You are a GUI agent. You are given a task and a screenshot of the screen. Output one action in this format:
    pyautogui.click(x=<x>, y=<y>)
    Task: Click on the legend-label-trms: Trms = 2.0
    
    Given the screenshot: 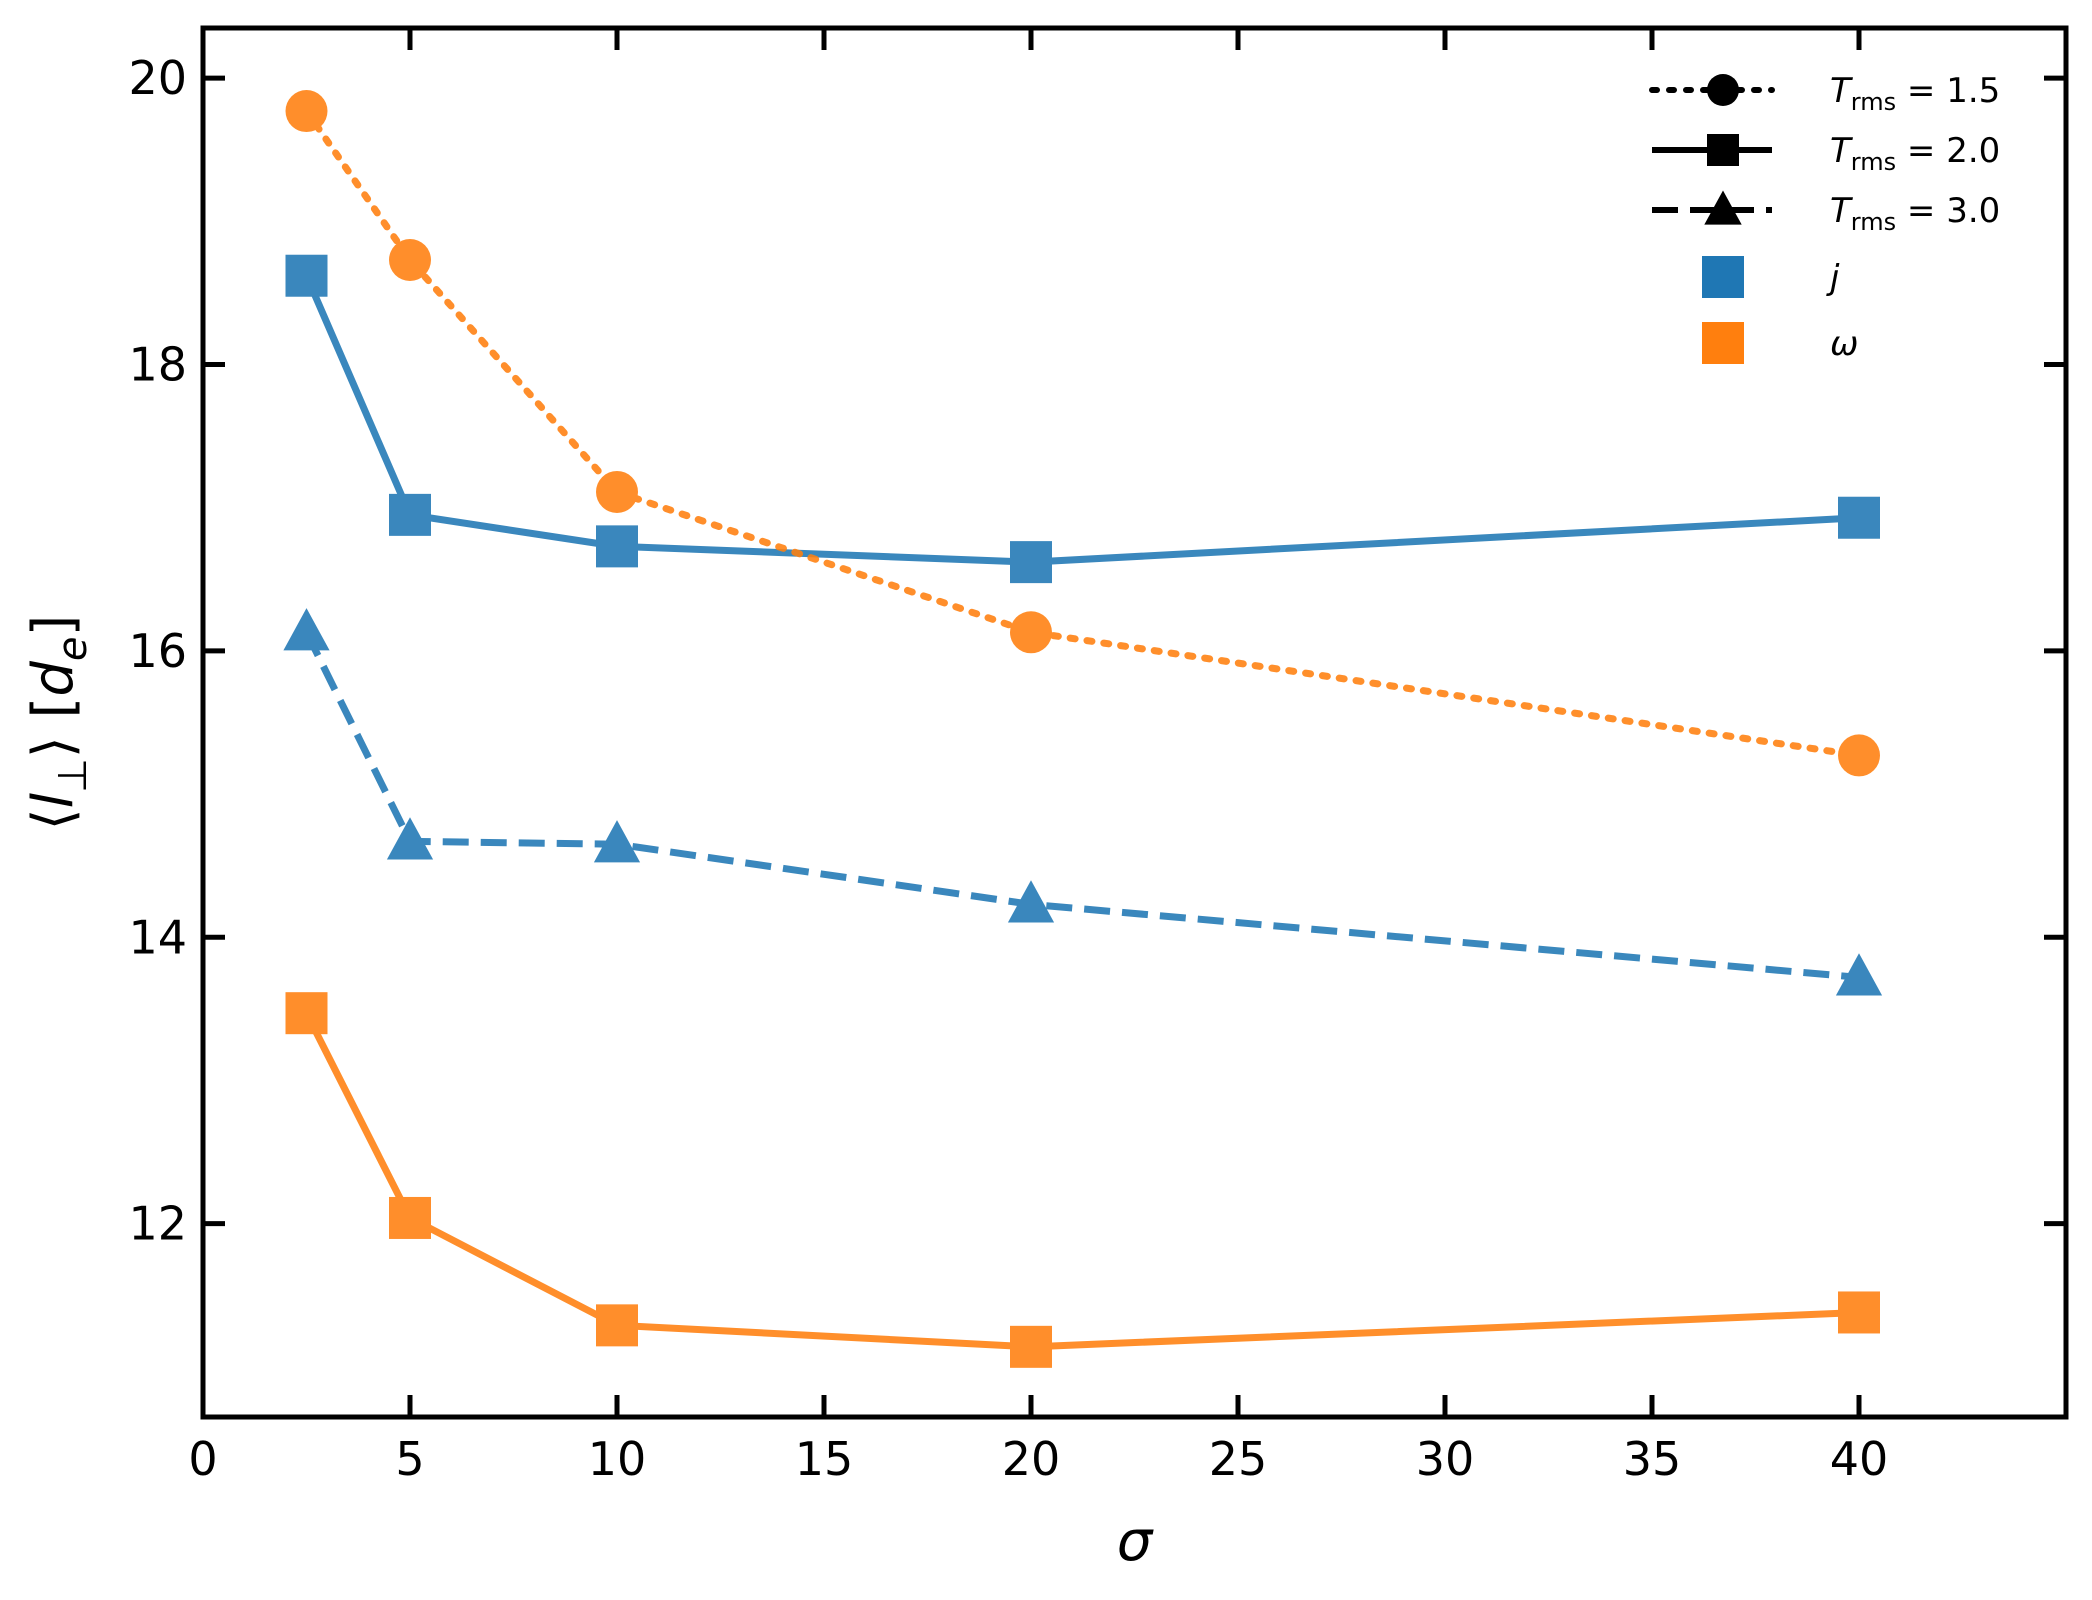 What is the action you would take?
    pyautogui.click(x=1915, y=153)
    